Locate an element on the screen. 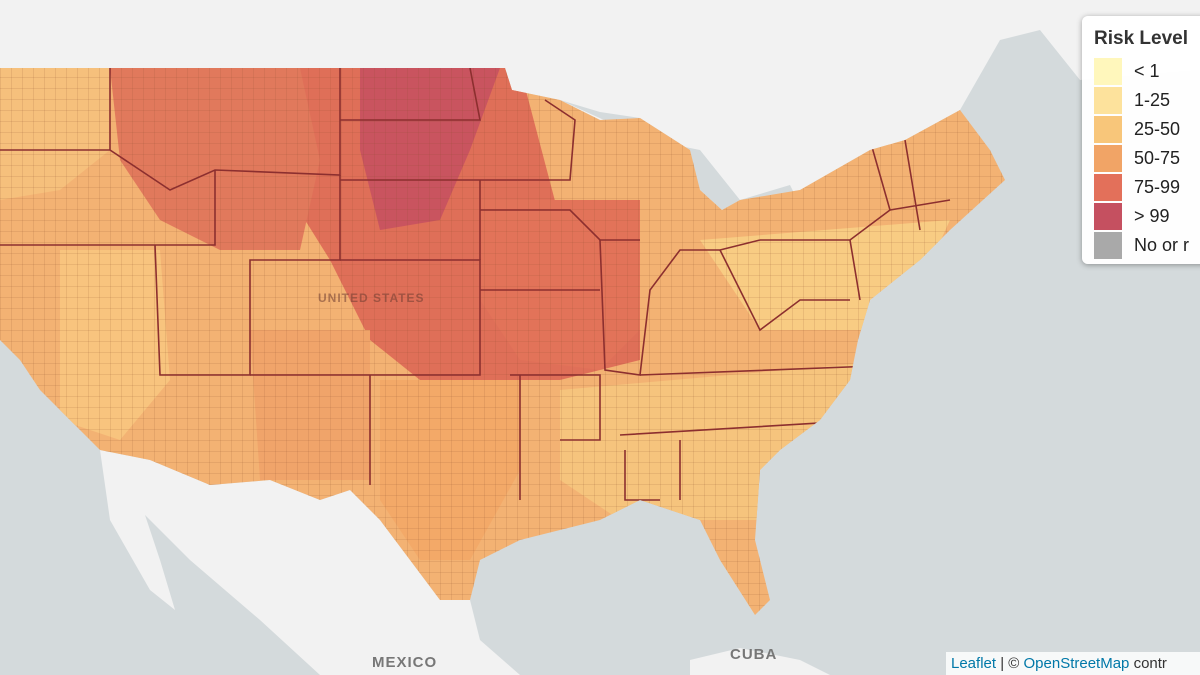 Image resolution: width=1200 pixels, height=675 pixels. legend-item: 50-75 is located at coordinates (1147, 158).